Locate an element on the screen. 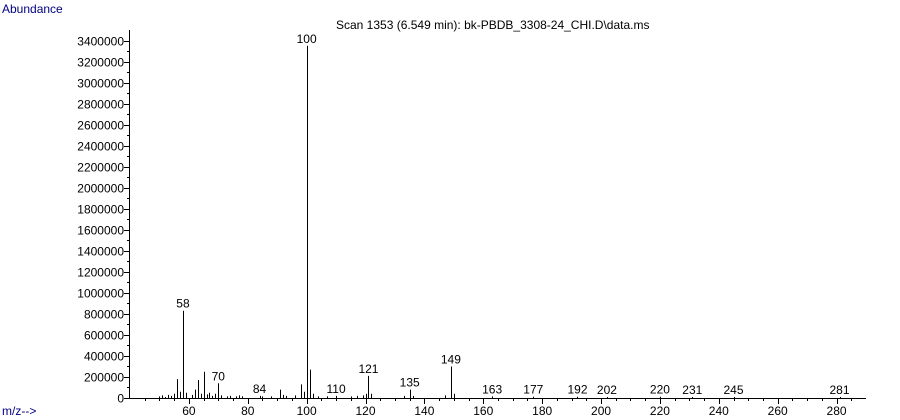 The height and width of the screenshot is (420, 900). x-tick-label: 280 is located at coordinates (837, 411).